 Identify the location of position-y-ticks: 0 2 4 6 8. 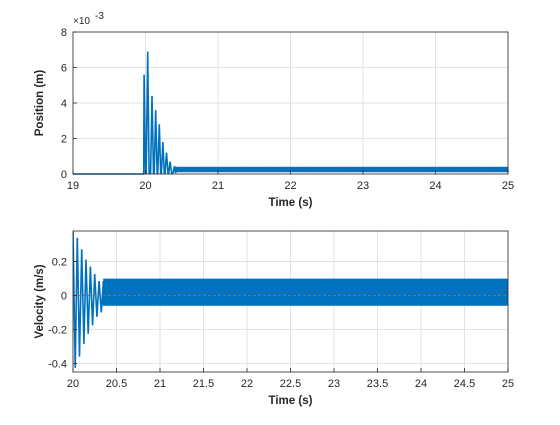
(69, 104).